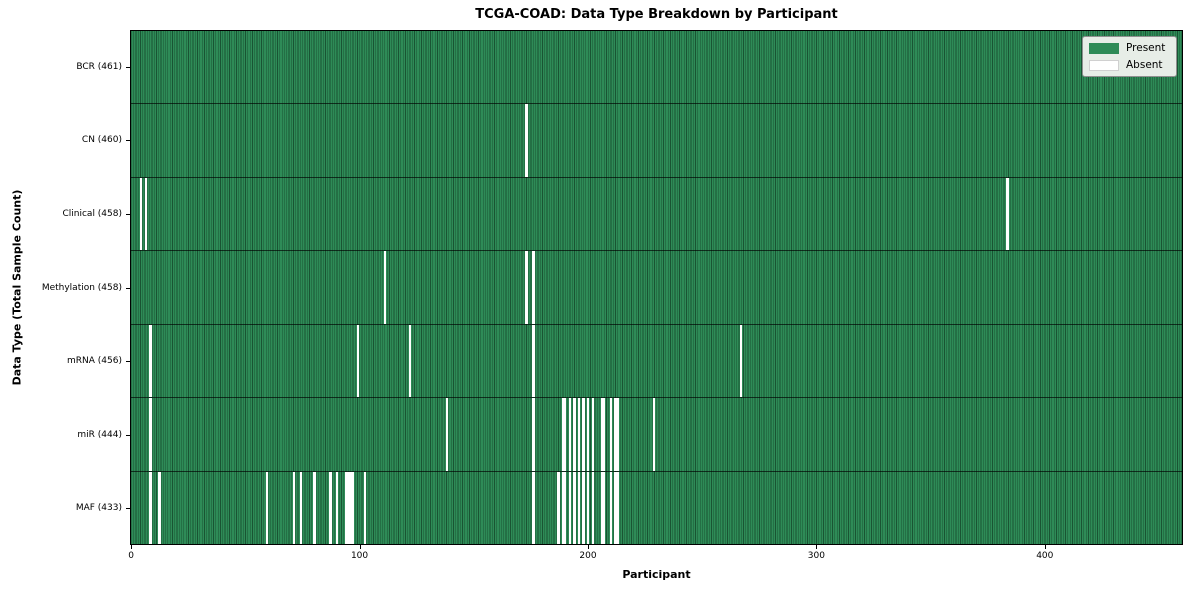 The width and height of the screenshot is (1200, 600). I want to click on present-swatch-icon, so click(1104, 48).